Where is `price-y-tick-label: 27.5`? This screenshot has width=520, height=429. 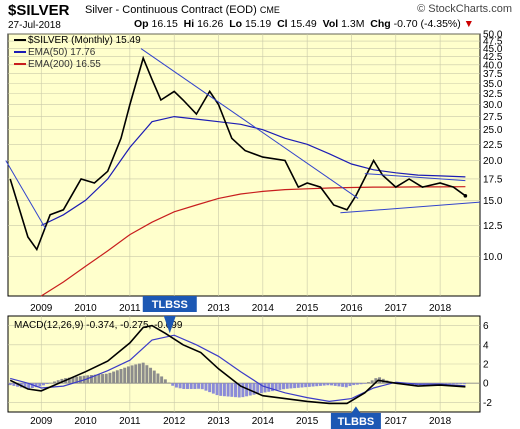
price-y-tick-label: 27.5 is located at coordinates (493, 117).